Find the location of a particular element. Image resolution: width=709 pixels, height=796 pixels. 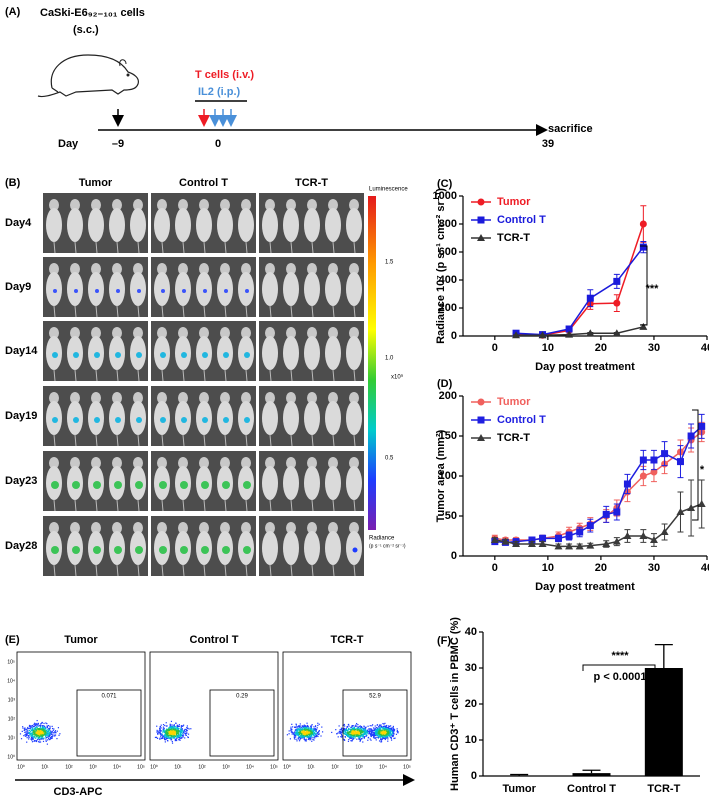

annotation: **** is located at coordinates (620, 656).